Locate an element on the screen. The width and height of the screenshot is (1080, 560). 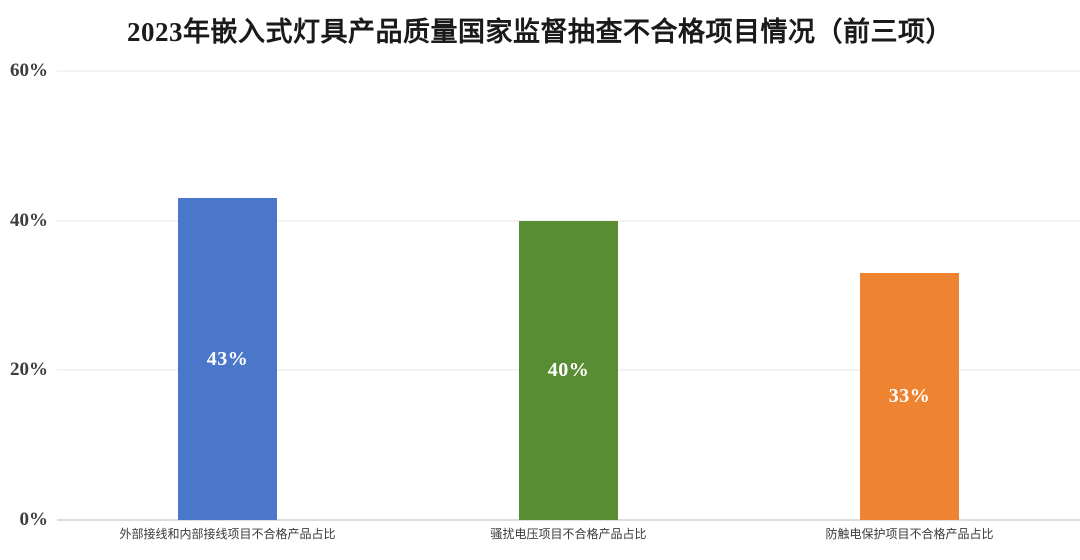
bar-value-label: 40% is located at coordinates (568, 369).